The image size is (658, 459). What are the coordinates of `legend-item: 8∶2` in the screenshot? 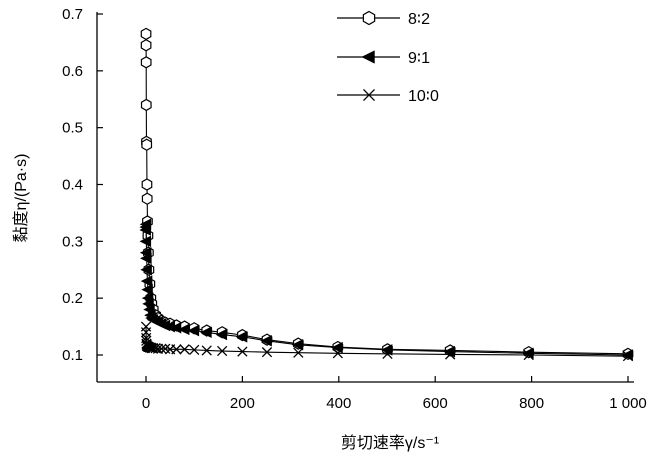 It's located at (383, 19).